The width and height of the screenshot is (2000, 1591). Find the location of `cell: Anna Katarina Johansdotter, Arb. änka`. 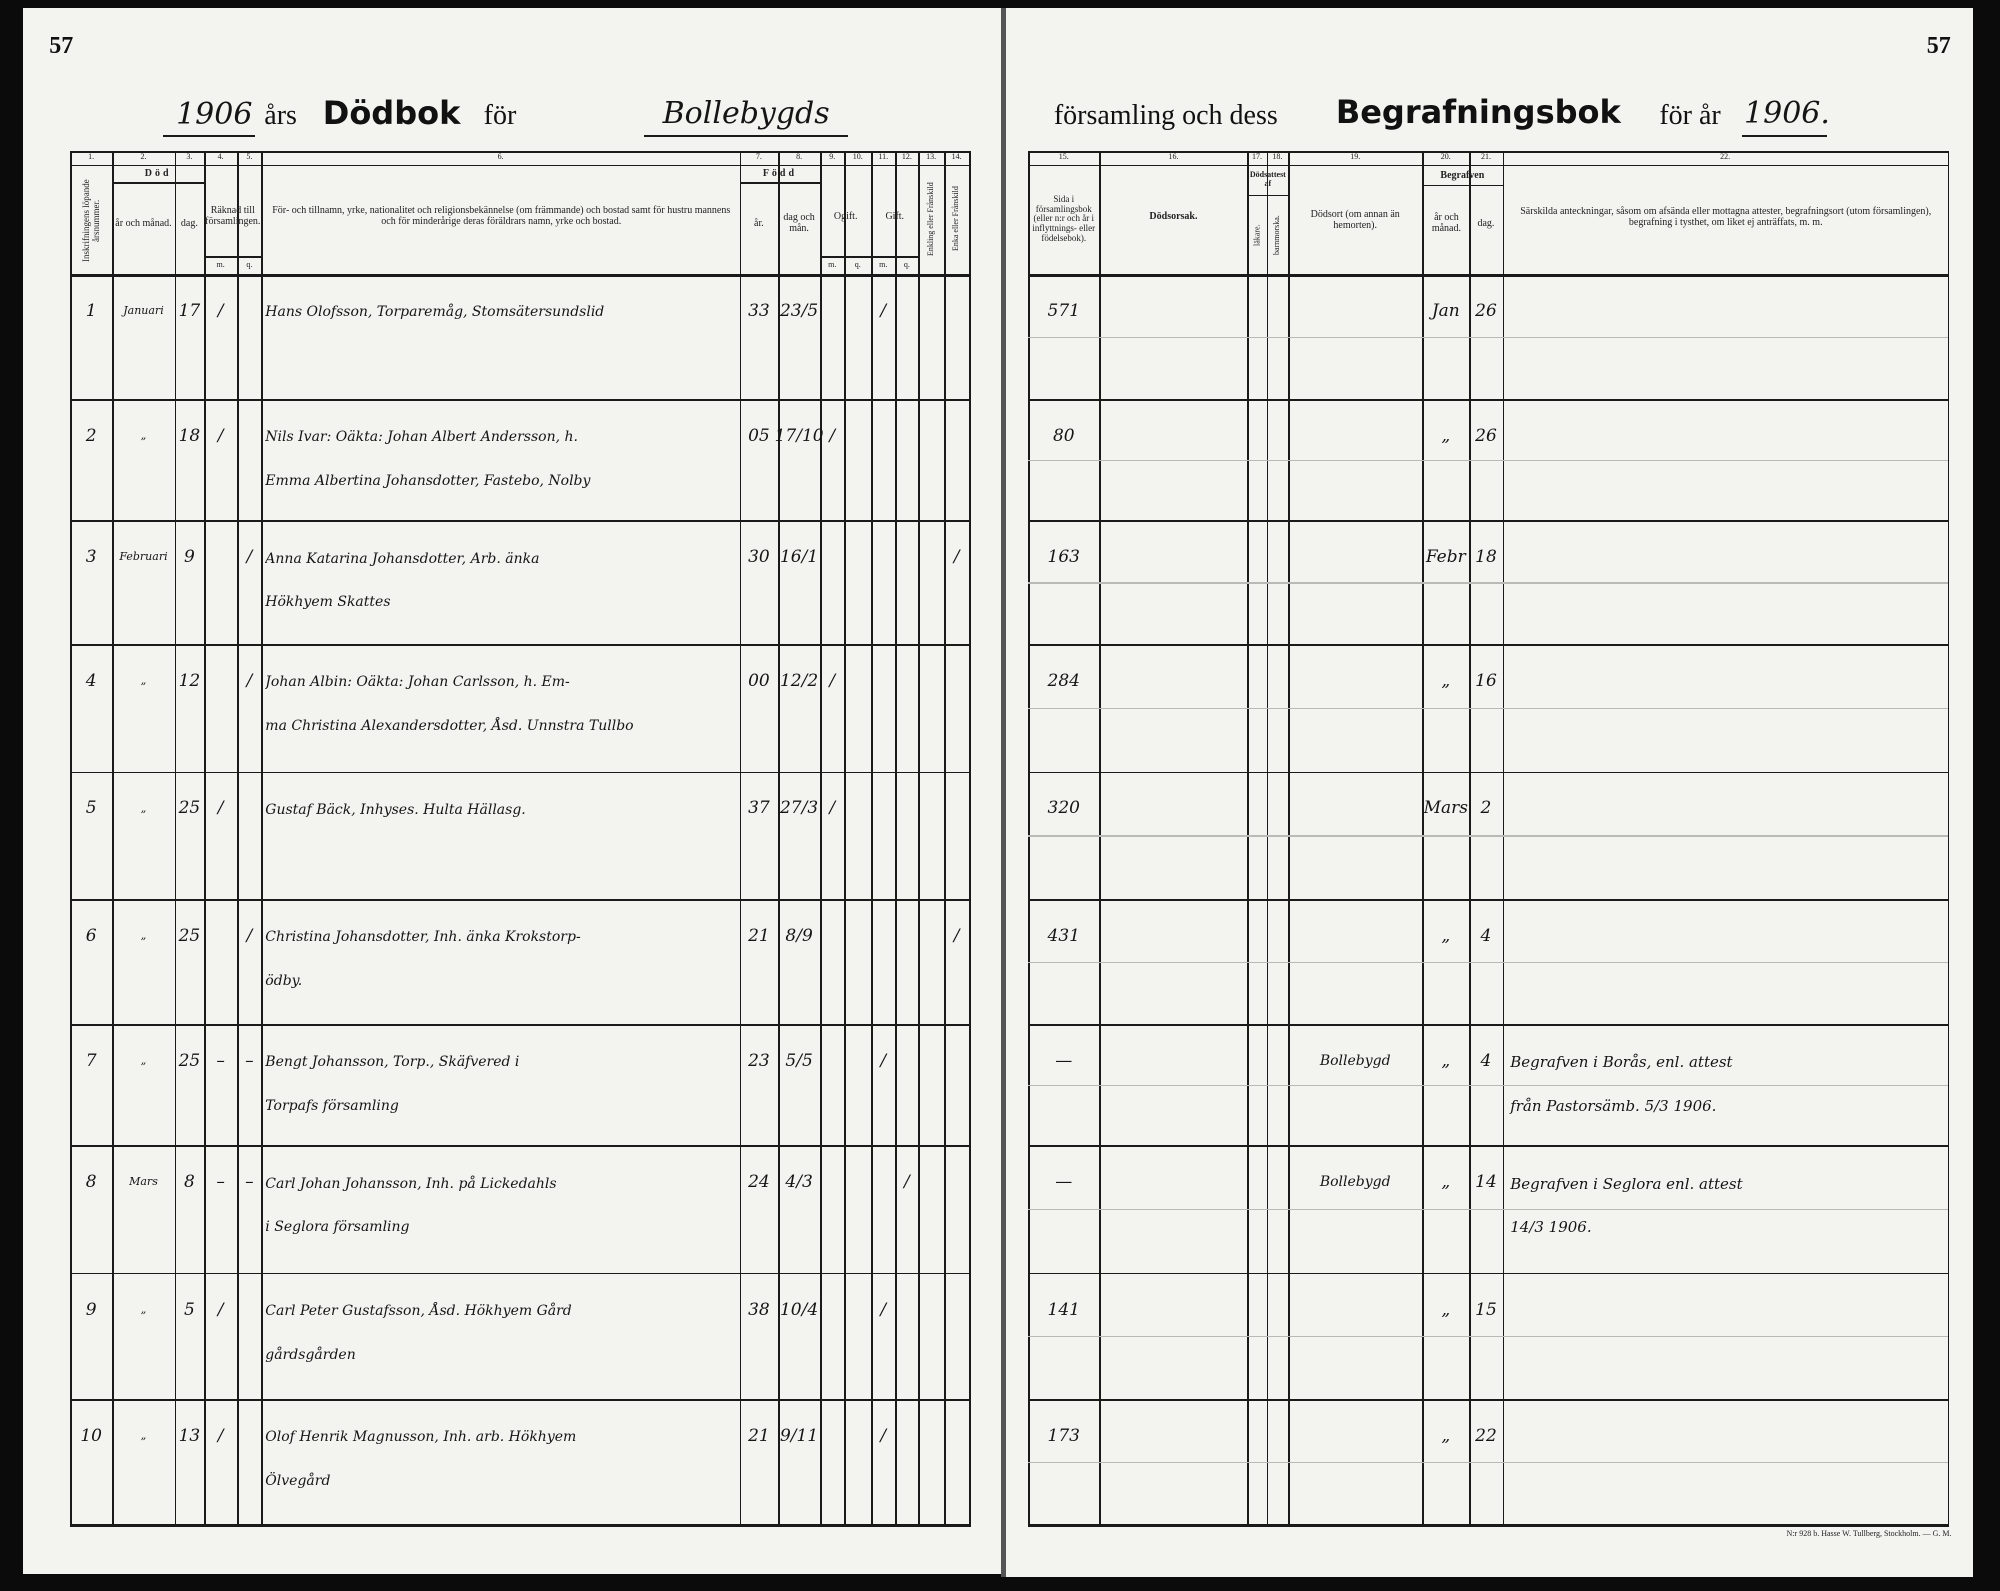

cell: Anna Katarina Johansdotter, Arb. änka is located at coordinates (402, 558).